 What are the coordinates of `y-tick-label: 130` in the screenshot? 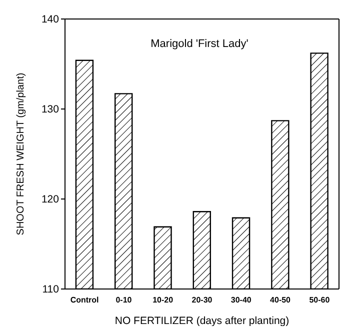 It's located at (50, 110).